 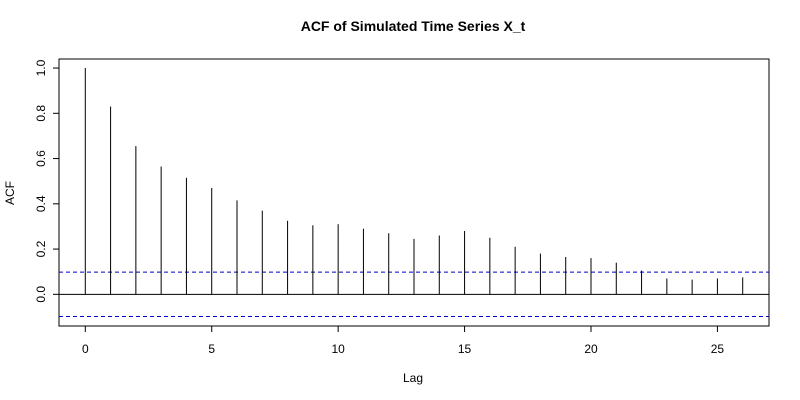 I want to click on y-tick-label: 1.0, so click(x=41, y=67).